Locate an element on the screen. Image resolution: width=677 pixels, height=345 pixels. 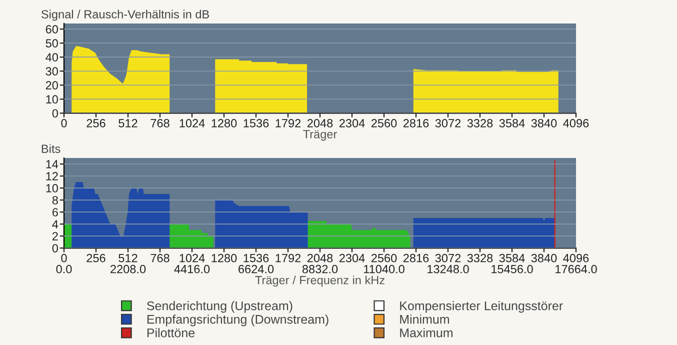
x-tick-label: 4096 is located at coordinates (576, 123).